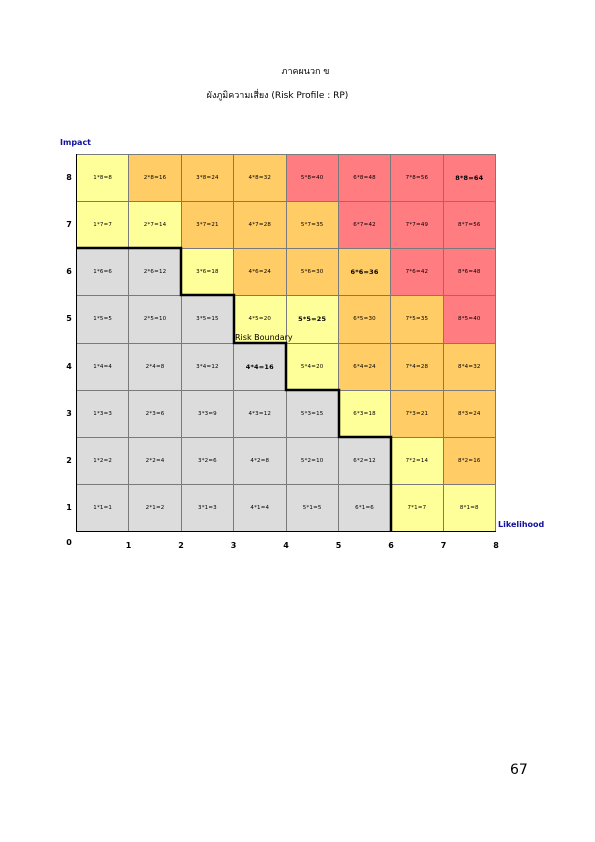  I want to click on risk-cell: 3*3=9, so click(208, 413).